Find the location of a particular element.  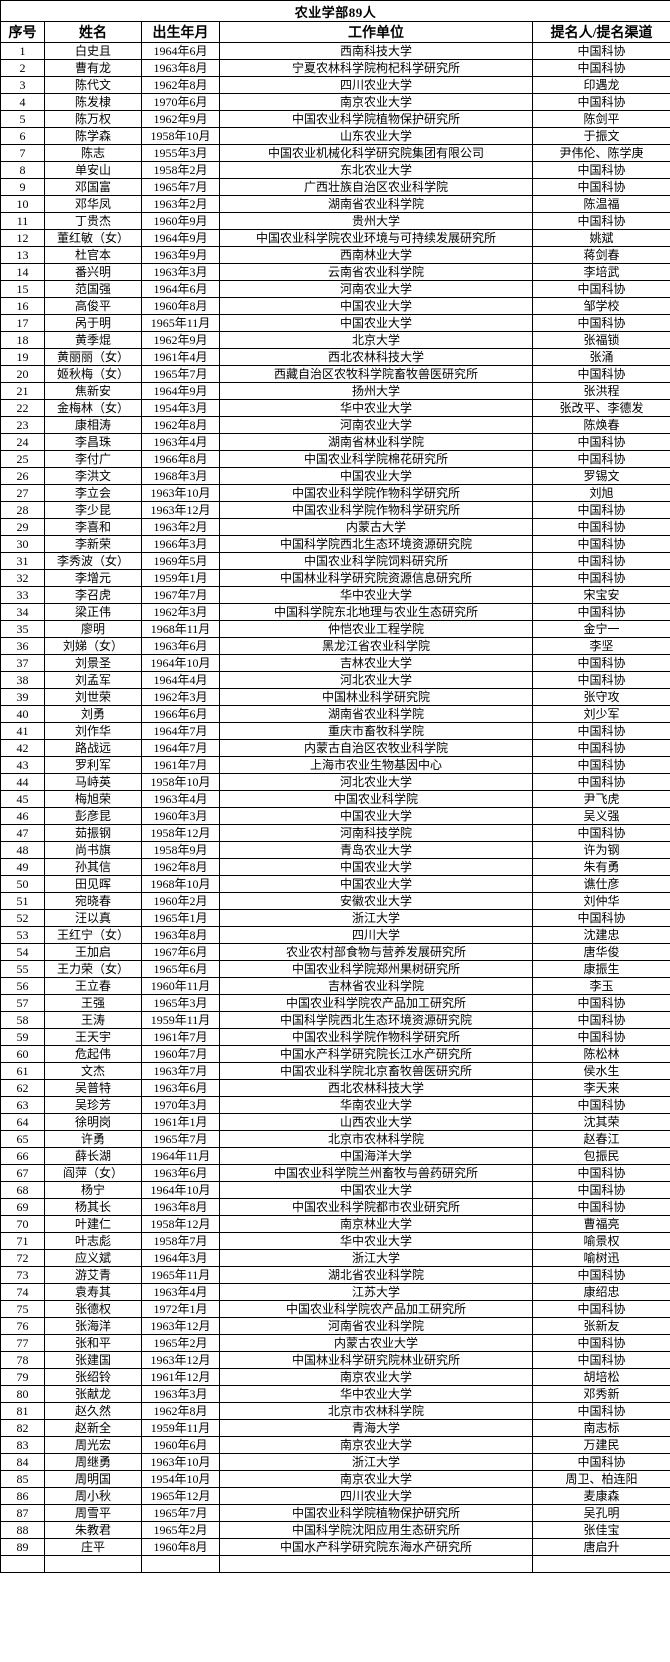

cell-birth: 1964年9月 is located at coordinates (180, 391).